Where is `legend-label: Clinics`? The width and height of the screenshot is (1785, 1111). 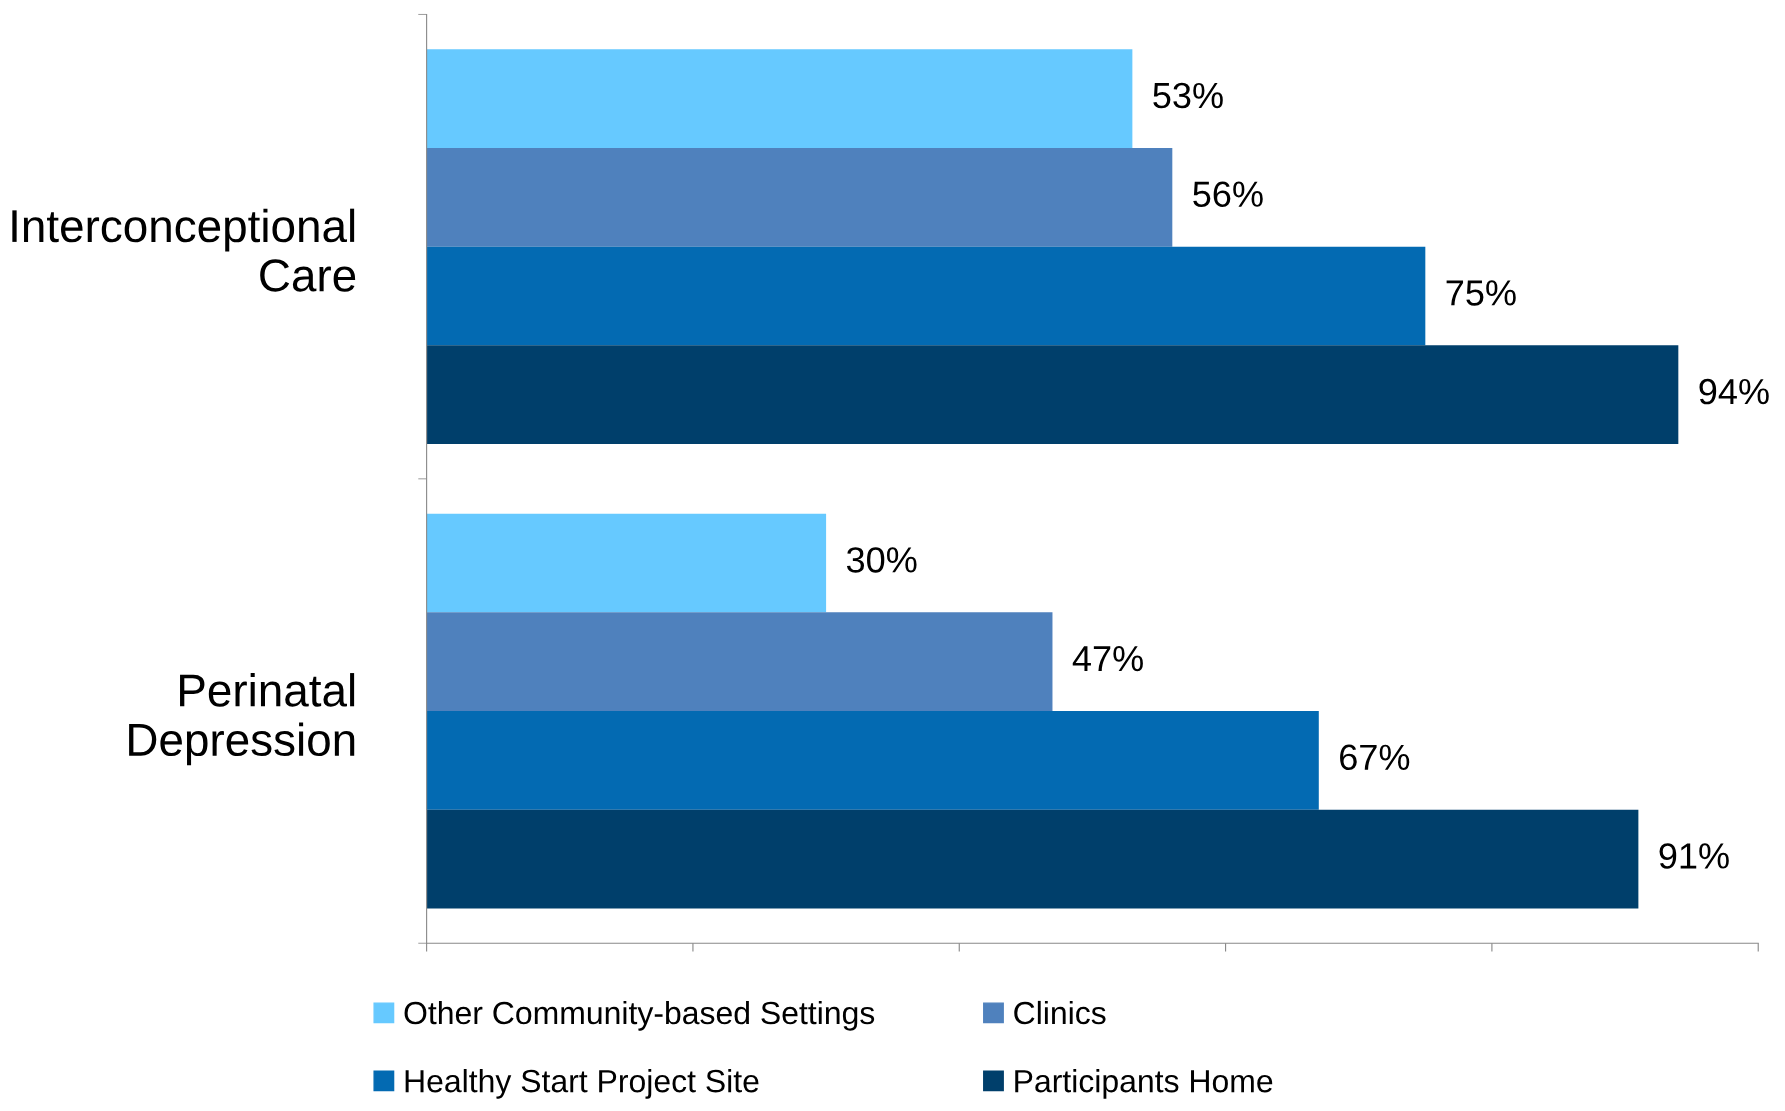 legend-label: Clinics is located at coordinates (1060, 1012).